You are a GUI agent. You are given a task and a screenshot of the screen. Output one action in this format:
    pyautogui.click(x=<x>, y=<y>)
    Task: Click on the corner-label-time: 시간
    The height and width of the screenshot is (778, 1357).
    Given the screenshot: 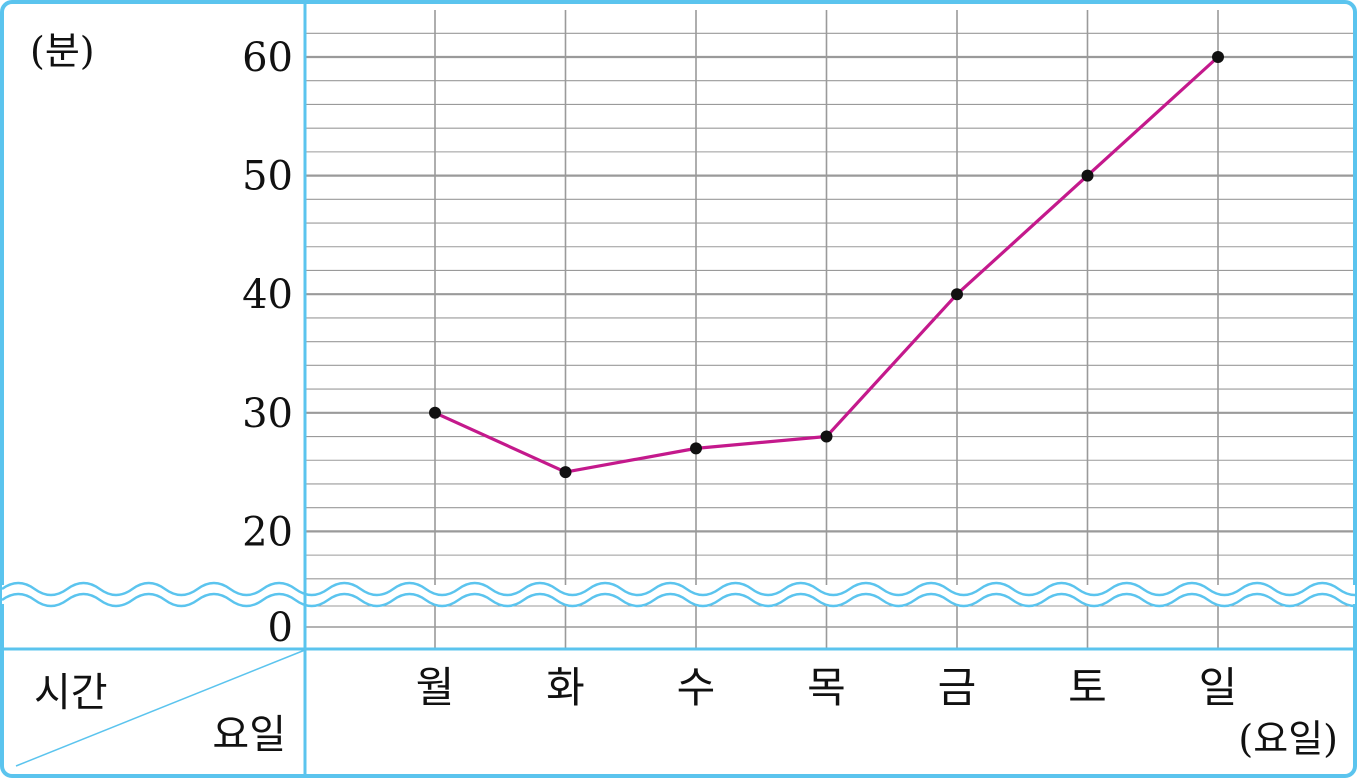 What is the action you would take?
    pyautogui.click(x=71, y=693)
    